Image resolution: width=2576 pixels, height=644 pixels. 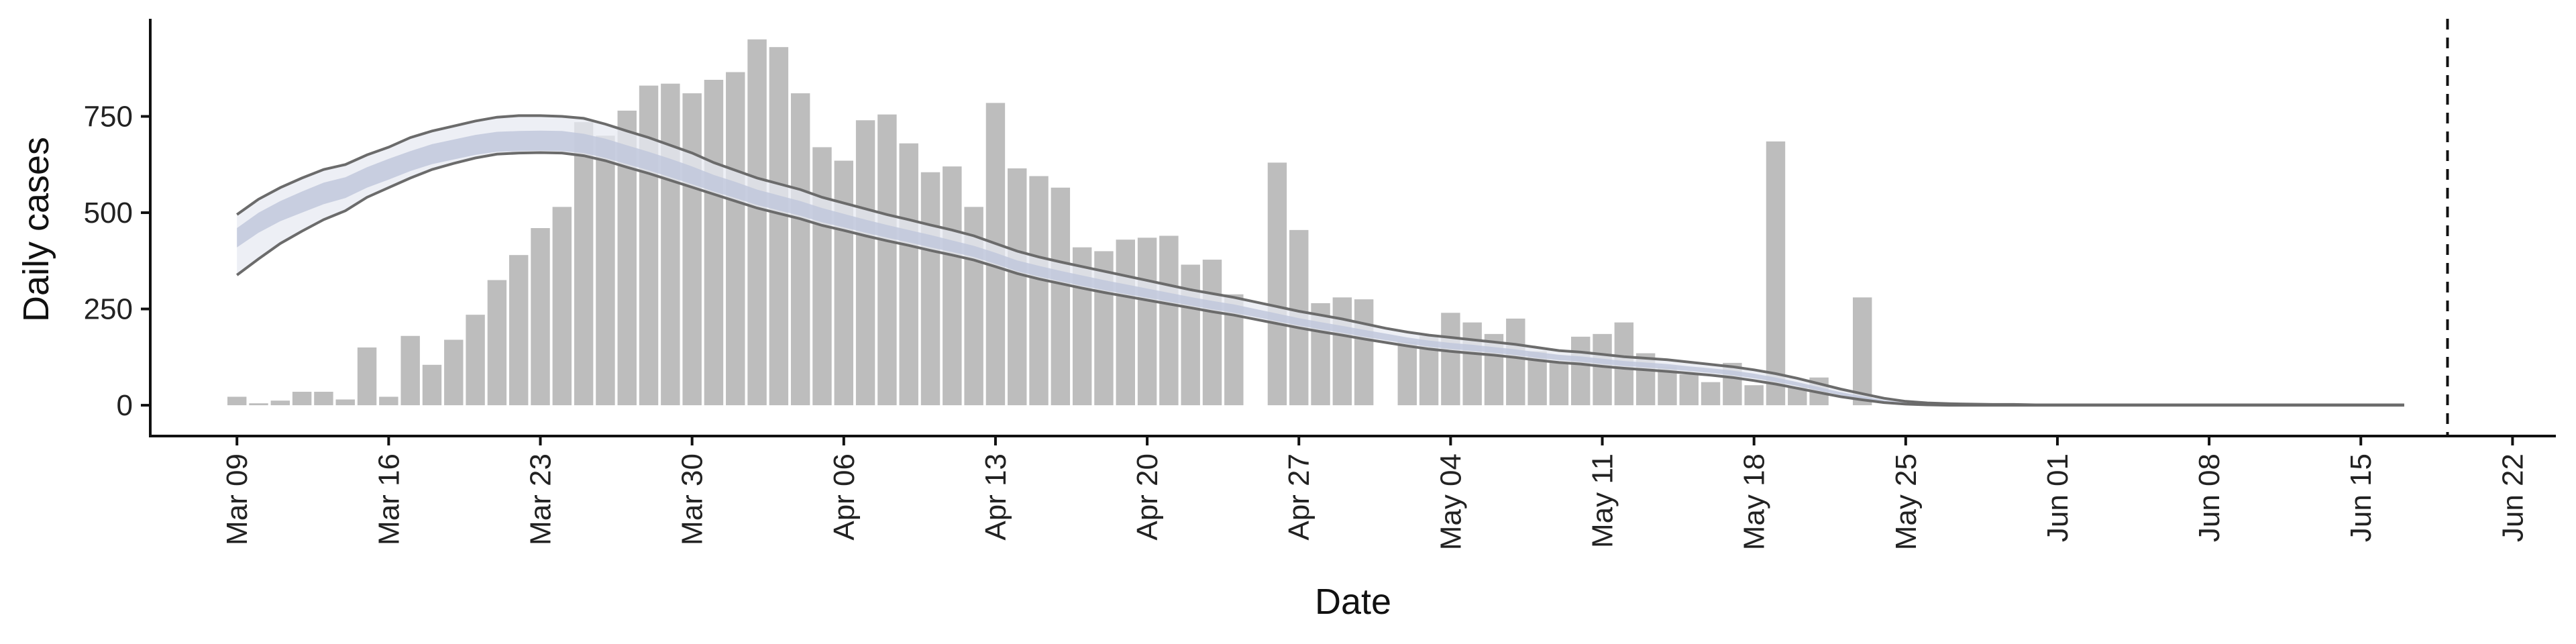 I want to click on x-tick-label: Mar 30, so click(x=692, y=499).